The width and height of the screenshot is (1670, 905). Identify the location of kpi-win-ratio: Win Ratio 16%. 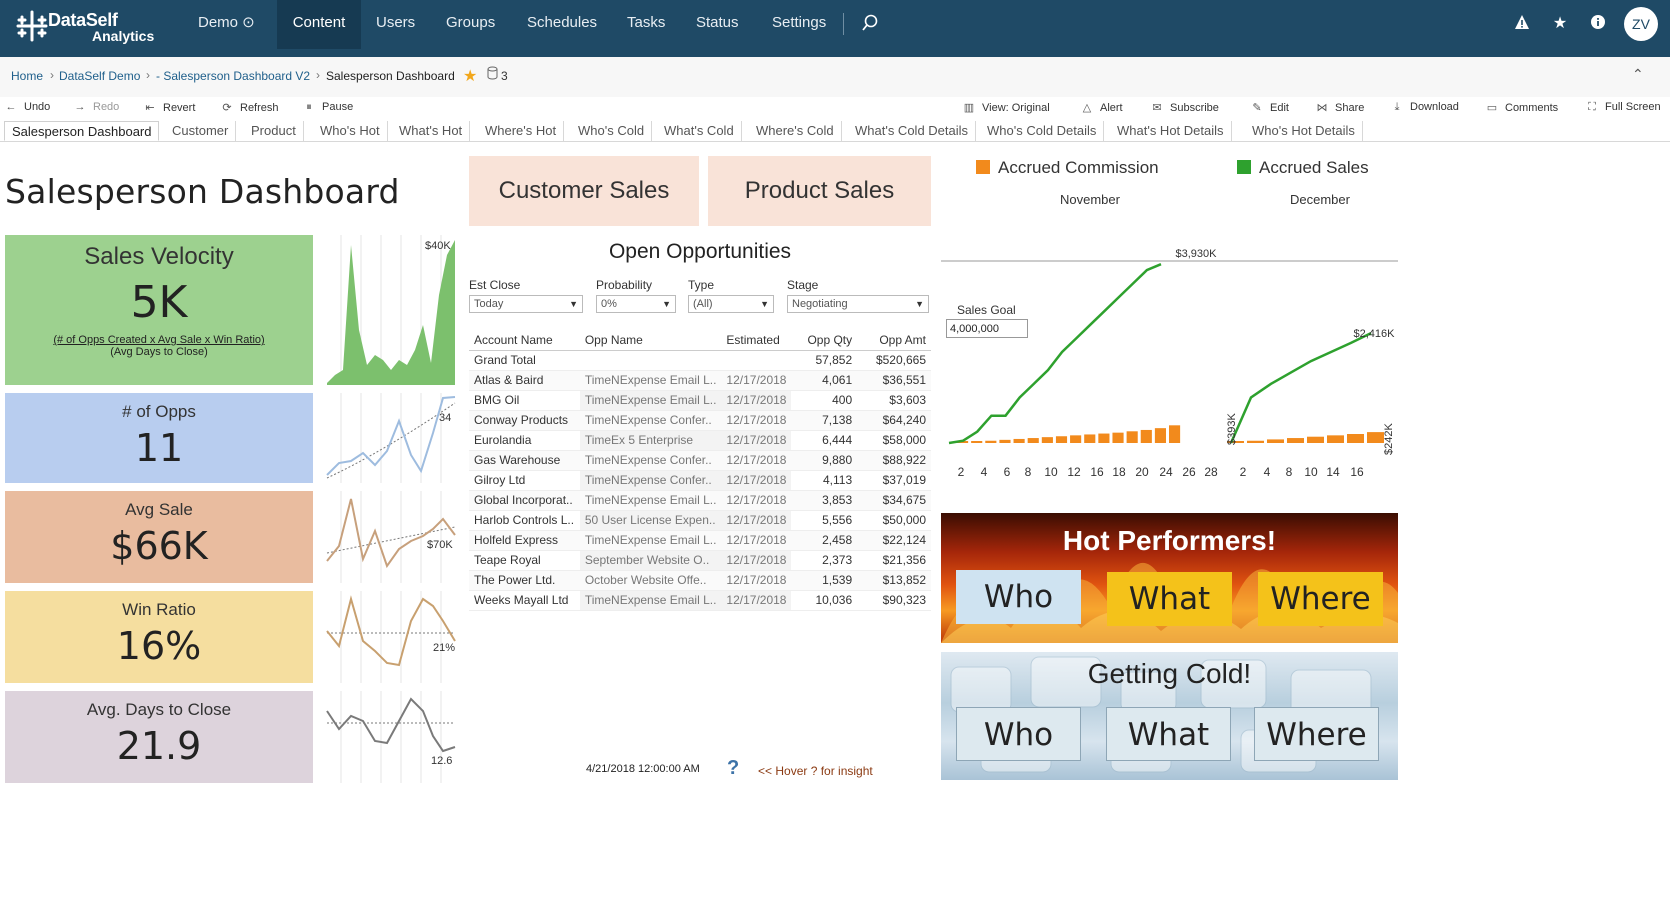
(159, 637).